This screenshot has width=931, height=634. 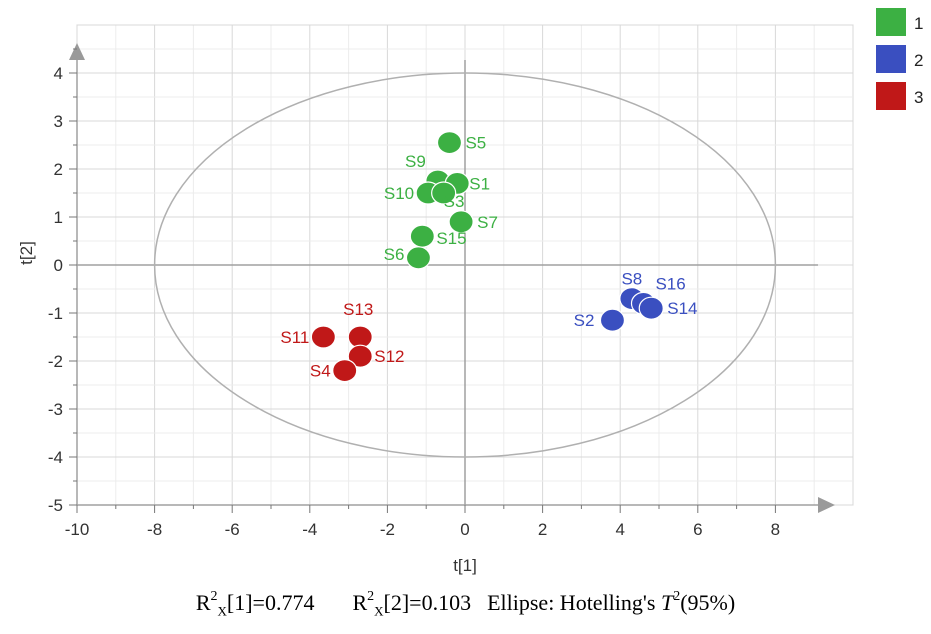 What do you see at coordinates (26, 253) in the screenshot?
I see `y-axis-label: t[2]` at bounding box center [26, 253].